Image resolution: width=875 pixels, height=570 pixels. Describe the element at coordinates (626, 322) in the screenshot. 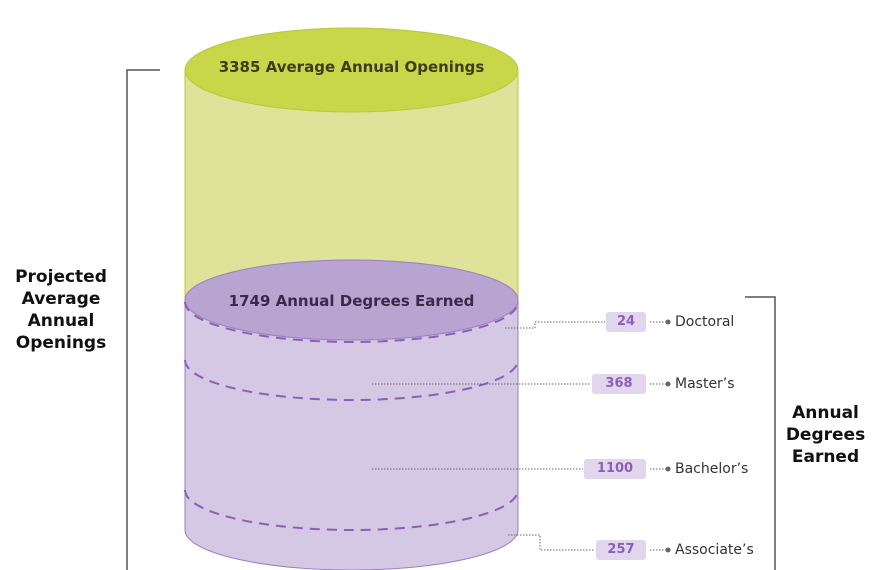

I see `degree-value: 24` at that location.